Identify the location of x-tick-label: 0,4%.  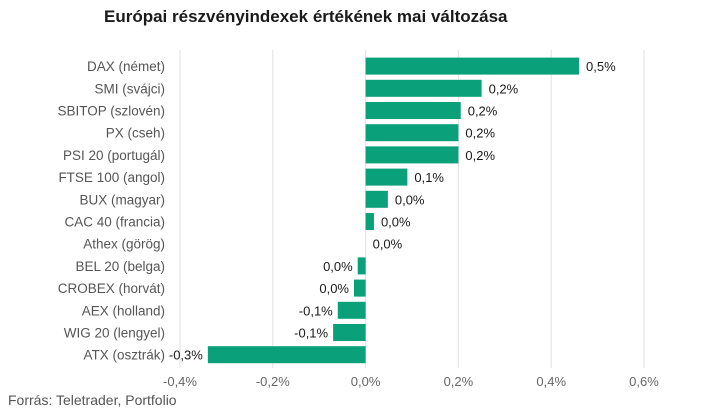
(551, 381).